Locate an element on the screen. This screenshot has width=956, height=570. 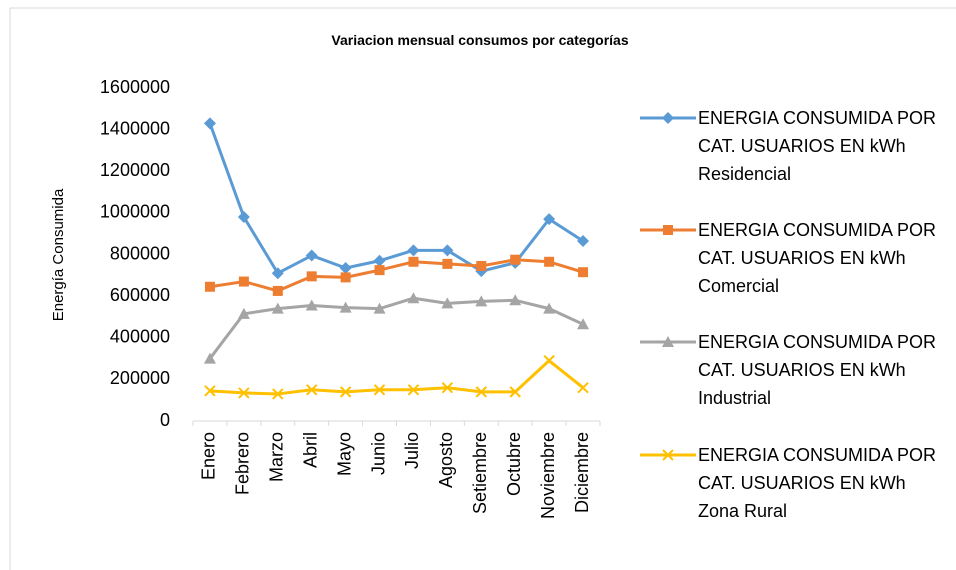
y-axis-title: Energía Consumida is located at coordinates (58, 254).